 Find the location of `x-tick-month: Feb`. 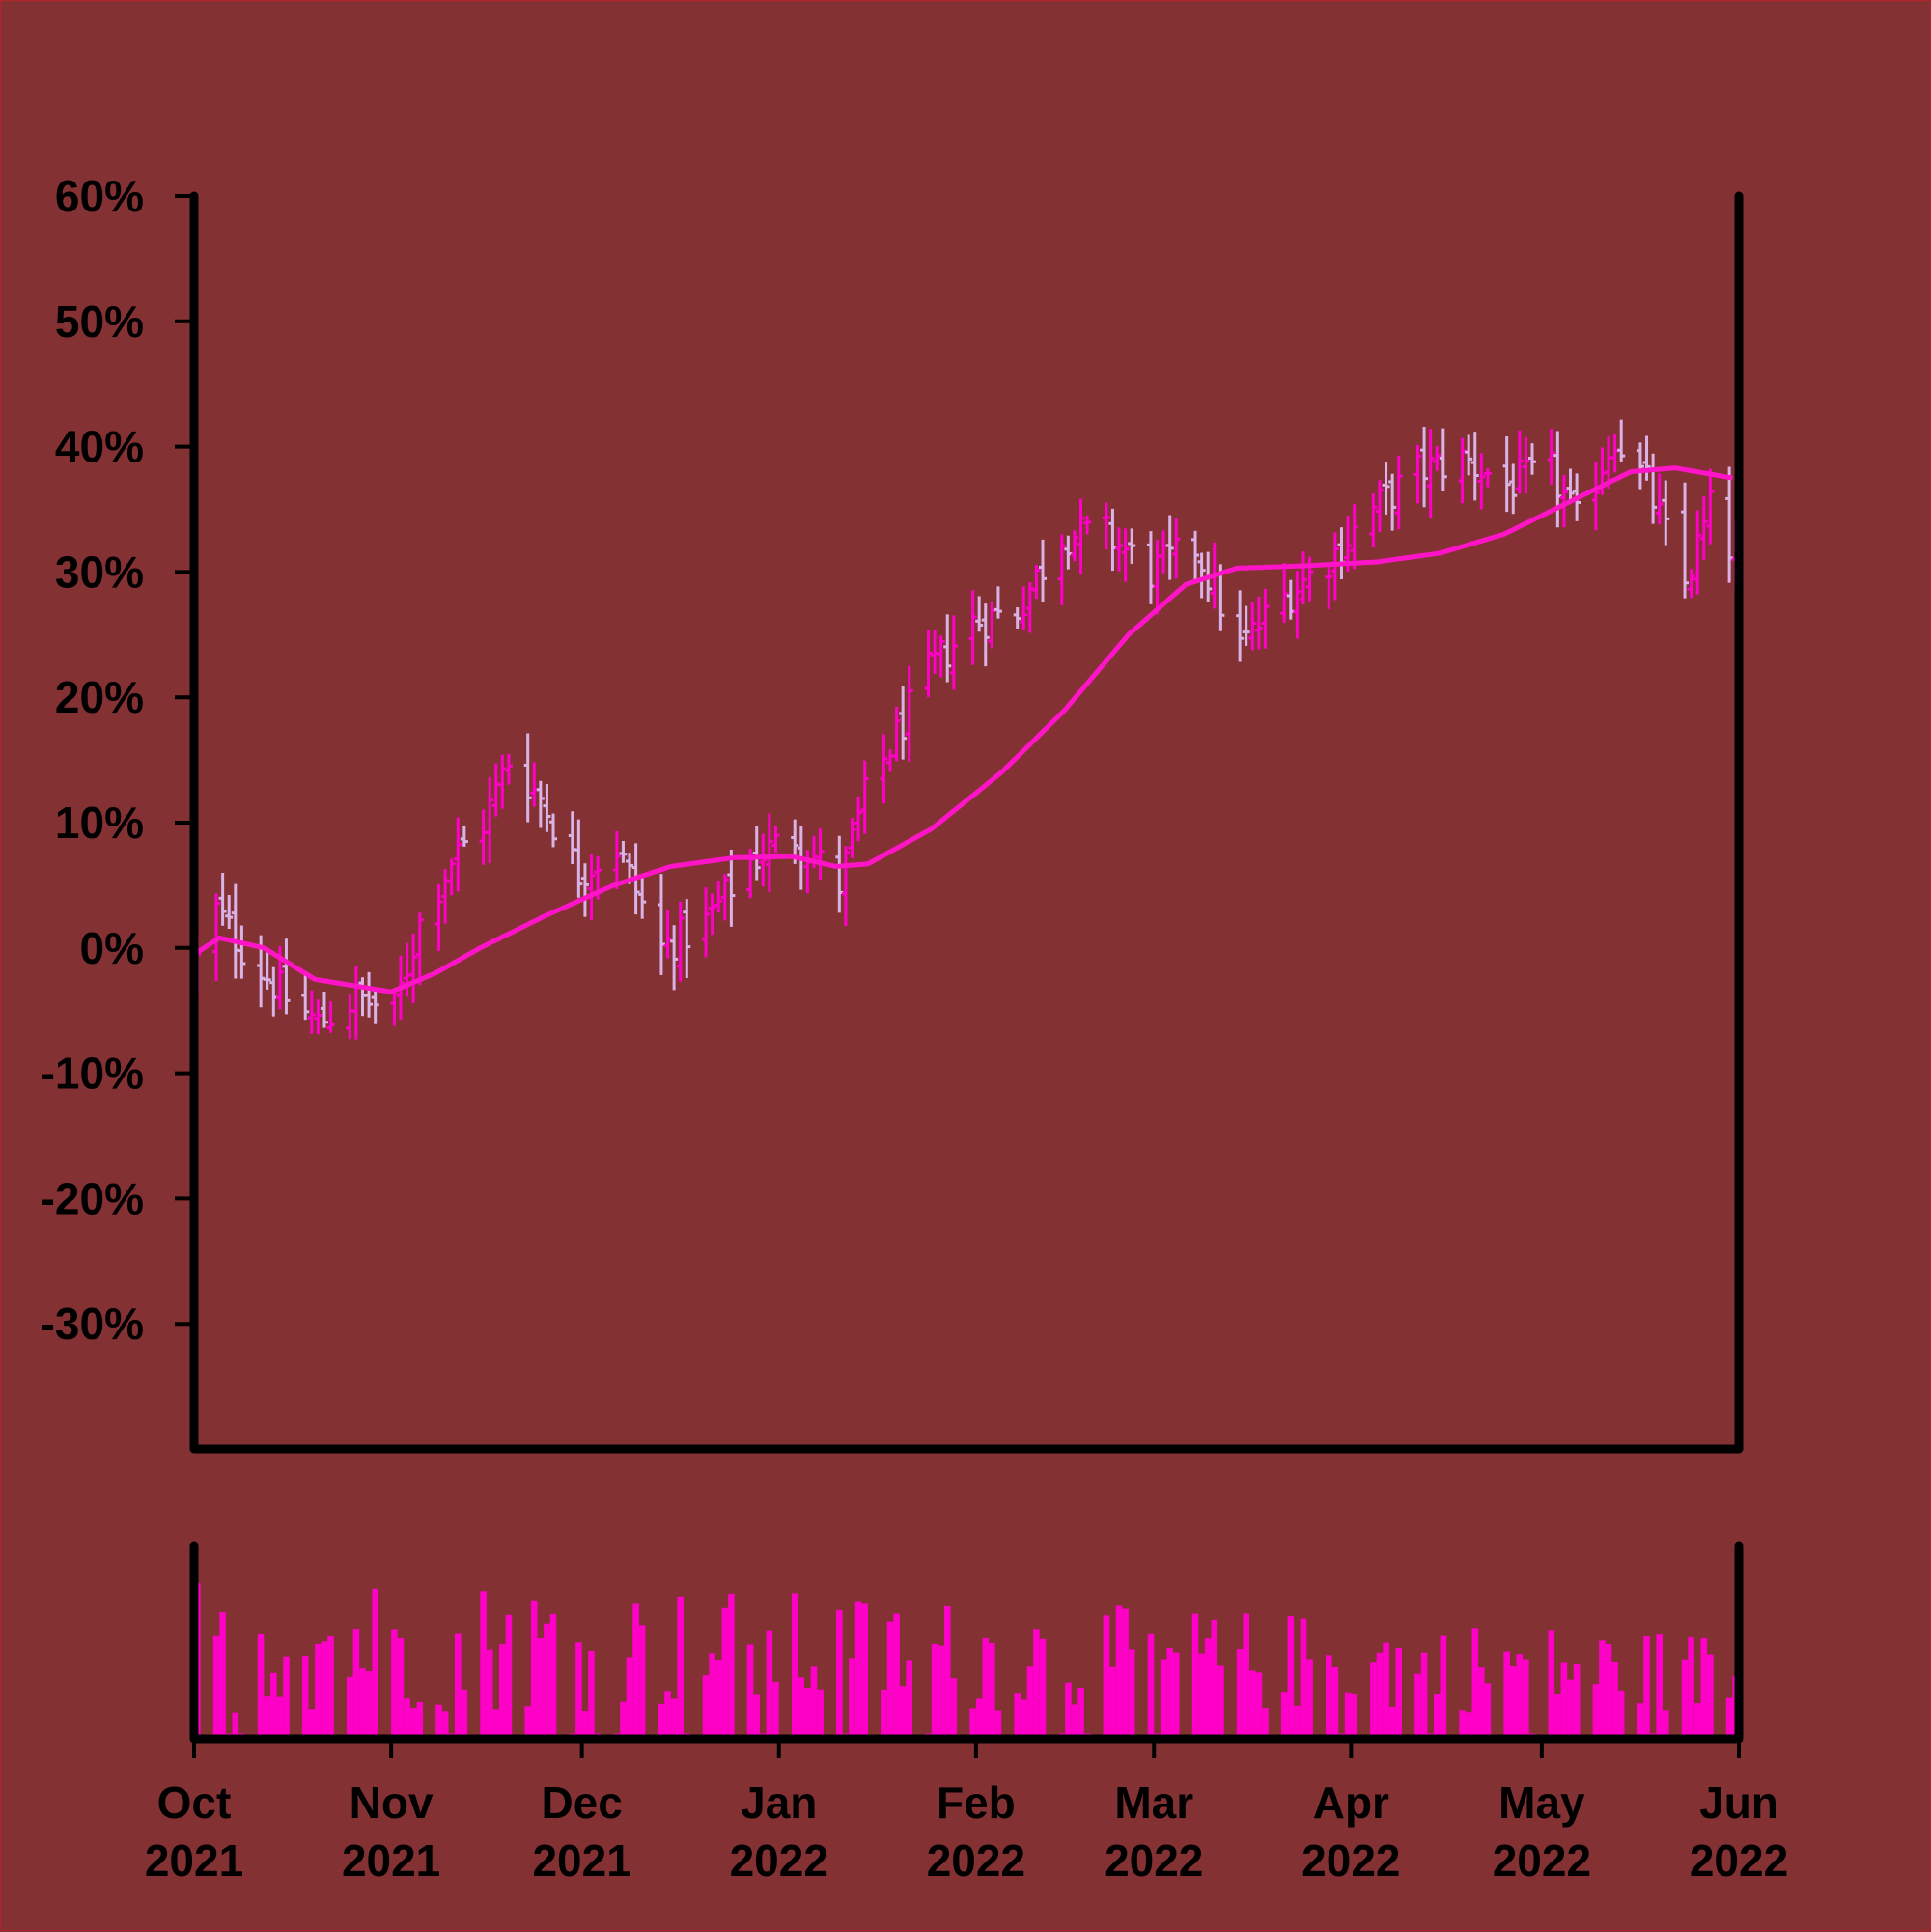

x-tick-month: Feb is located at coordinates (976, 1803).